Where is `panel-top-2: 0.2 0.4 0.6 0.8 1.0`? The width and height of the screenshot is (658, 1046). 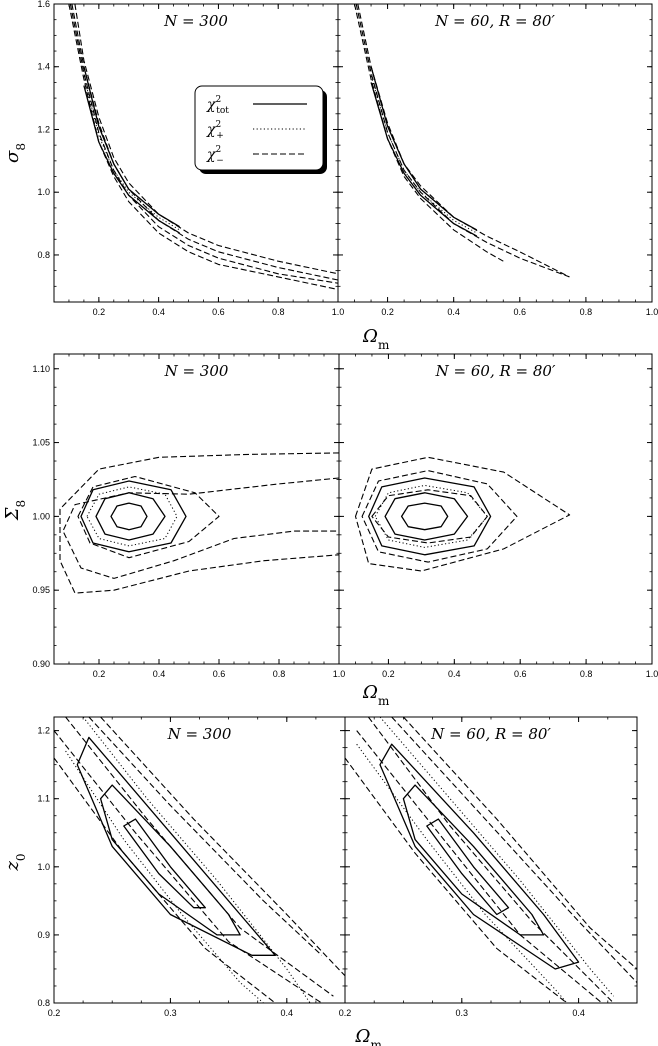 panel-top-2: 0.2 0.4 0.6 0.8 1.0 is located at coordinates (497, 160).